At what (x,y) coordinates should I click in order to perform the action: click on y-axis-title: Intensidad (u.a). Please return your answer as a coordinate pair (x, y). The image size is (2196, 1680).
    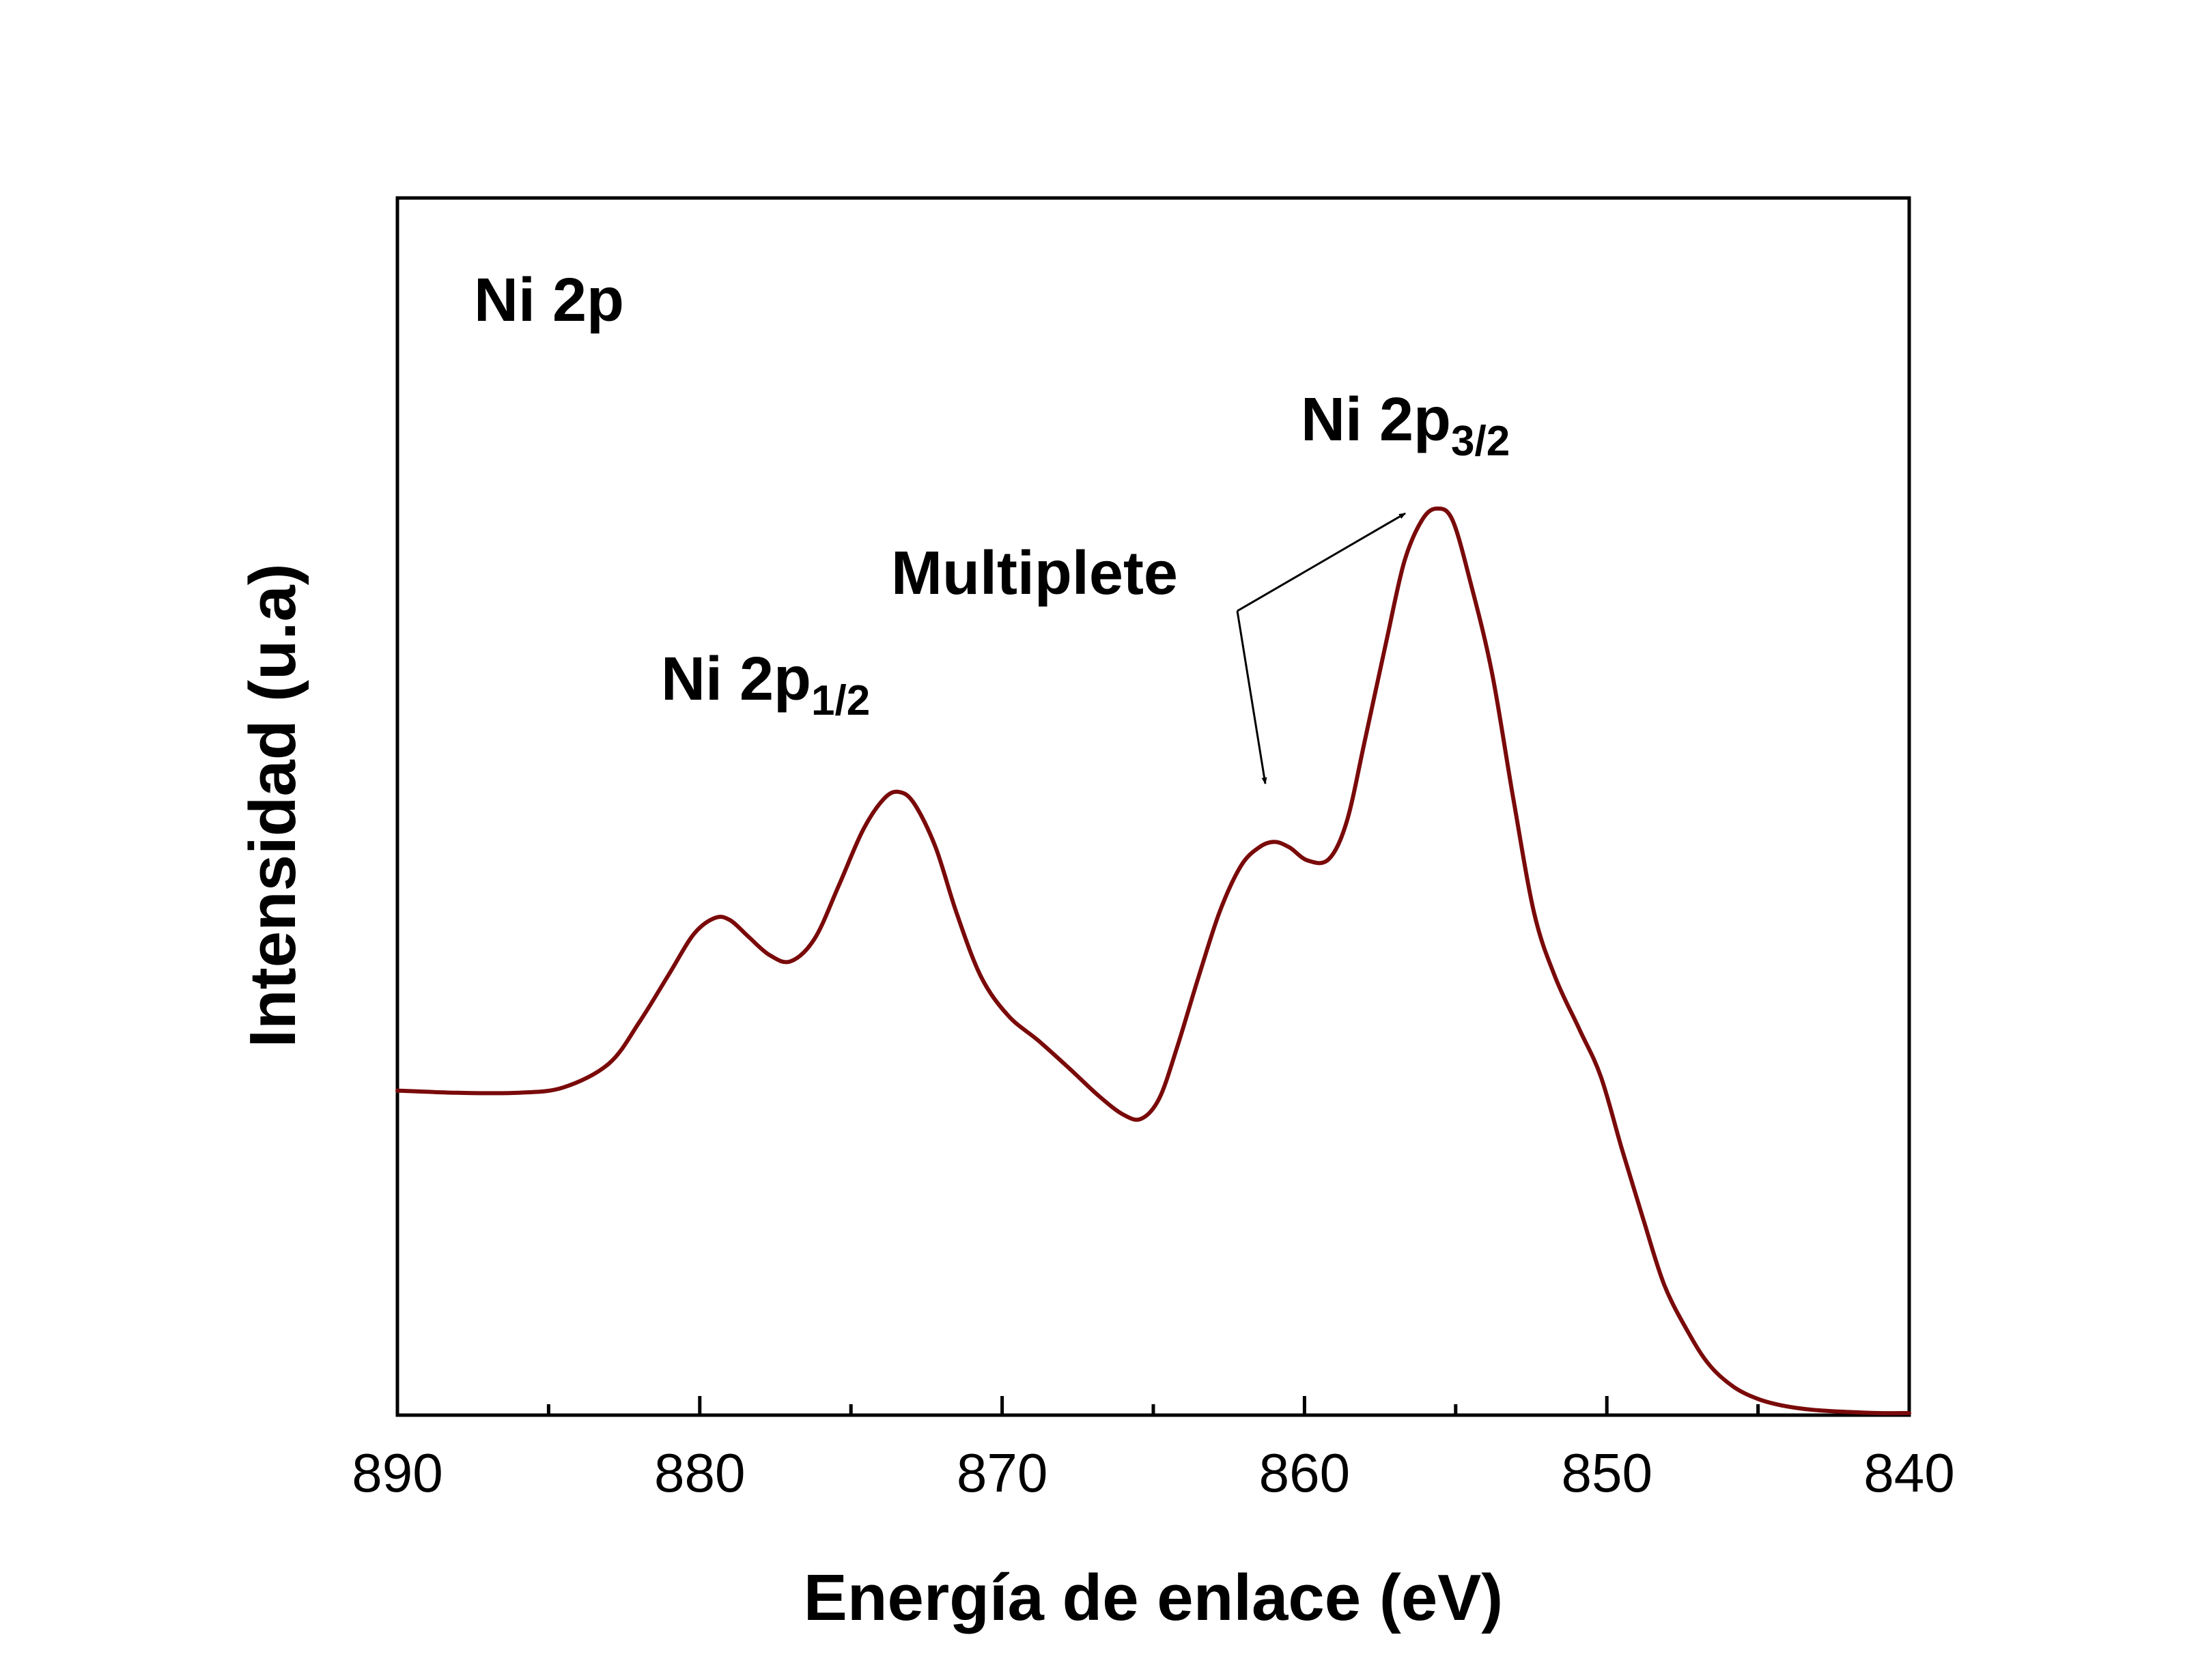
    Looking at the image, I should click on (272, 805).